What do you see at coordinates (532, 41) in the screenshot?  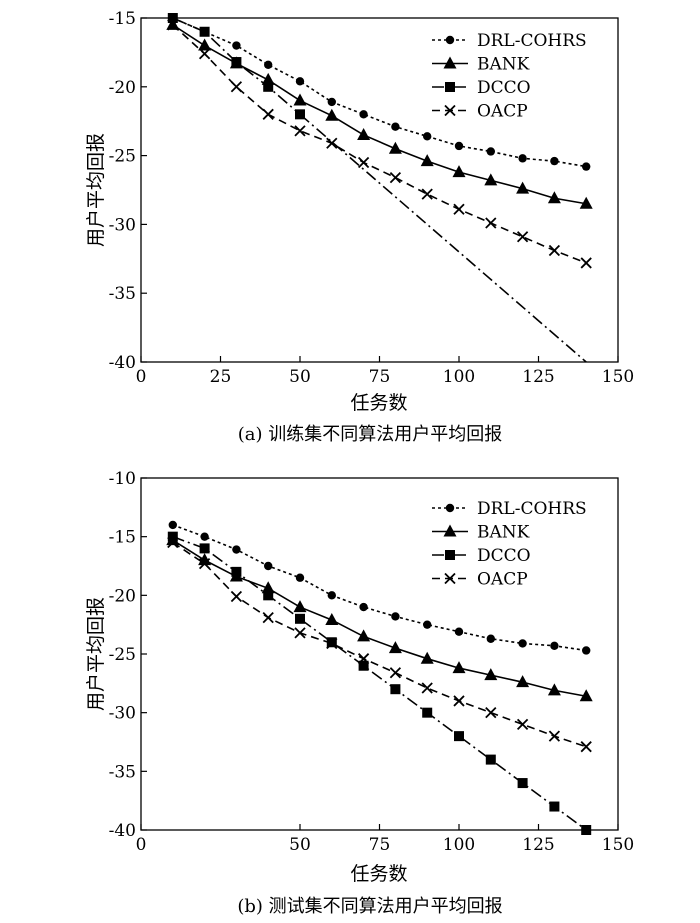 I see `chart-a-legend-drl-cohrs-label: DRL-COHRS` at bounding box center [532, 41].